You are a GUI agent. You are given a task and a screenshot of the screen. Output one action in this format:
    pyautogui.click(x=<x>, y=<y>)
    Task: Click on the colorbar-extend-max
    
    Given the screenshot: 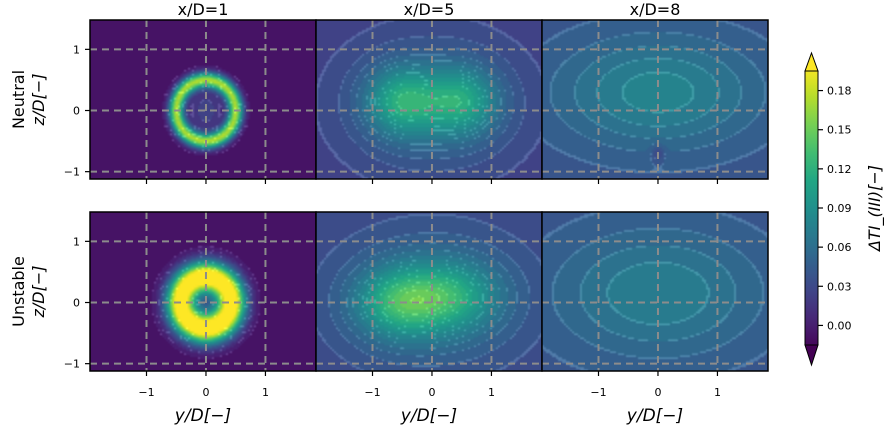 What is the action you would take?
    pyautogui.click(x=811, y=61)
    